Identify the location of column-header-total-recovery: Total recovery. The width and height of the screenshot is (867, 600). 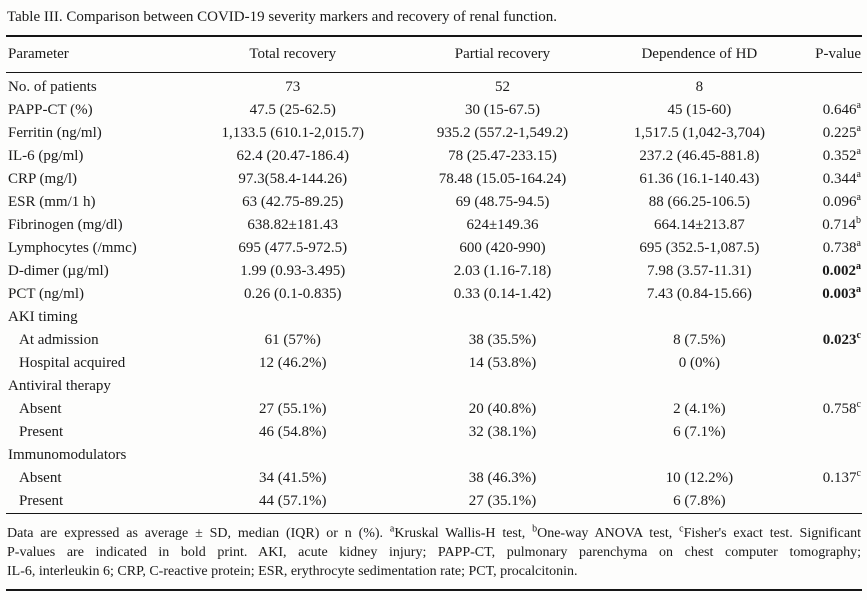
(292, 54).